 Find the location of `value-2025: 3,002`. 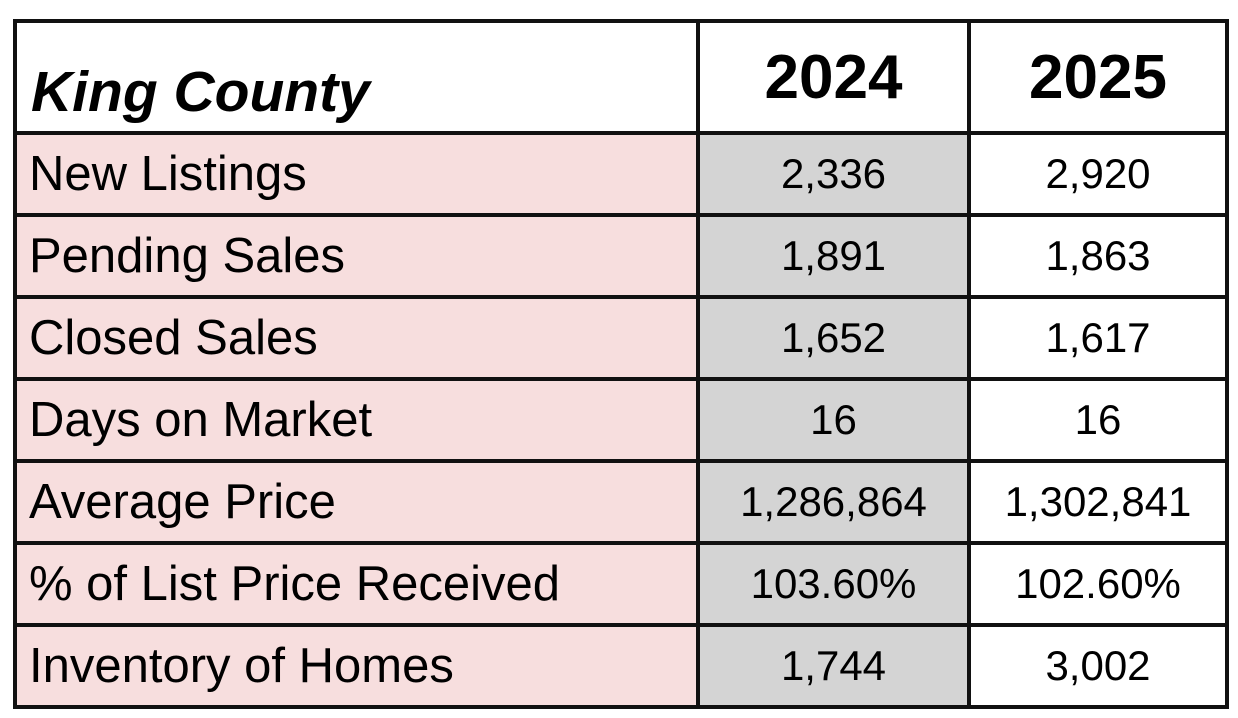

value-2025: 3,002 is located at coordinates (1098, 666).